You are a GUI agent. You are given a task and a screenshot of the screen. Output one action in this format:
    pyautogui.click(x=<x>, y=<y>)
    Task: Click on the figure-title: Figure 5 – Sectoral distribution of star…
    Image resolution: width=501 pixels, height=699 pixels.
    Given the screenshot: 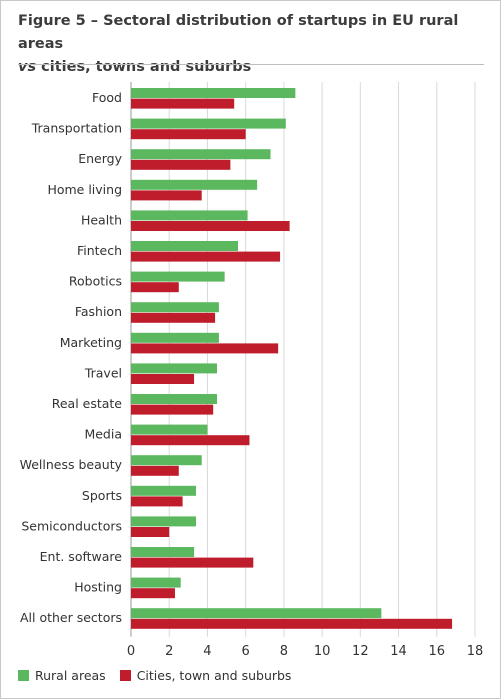 What is the action you would take?
    pyautogui.click(x=253, y=44)
    